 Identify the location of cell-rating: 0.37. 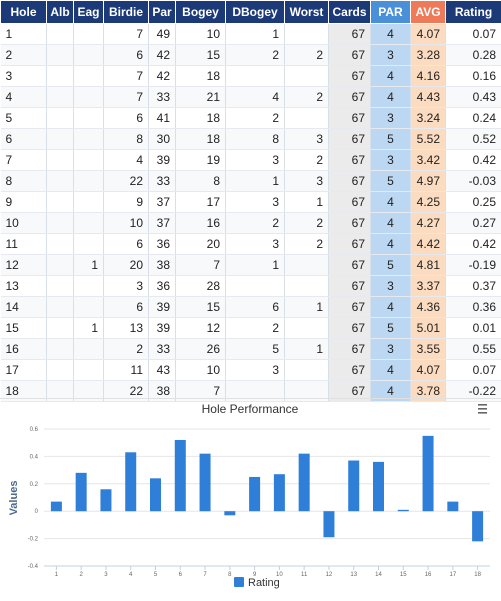
(473, 286).